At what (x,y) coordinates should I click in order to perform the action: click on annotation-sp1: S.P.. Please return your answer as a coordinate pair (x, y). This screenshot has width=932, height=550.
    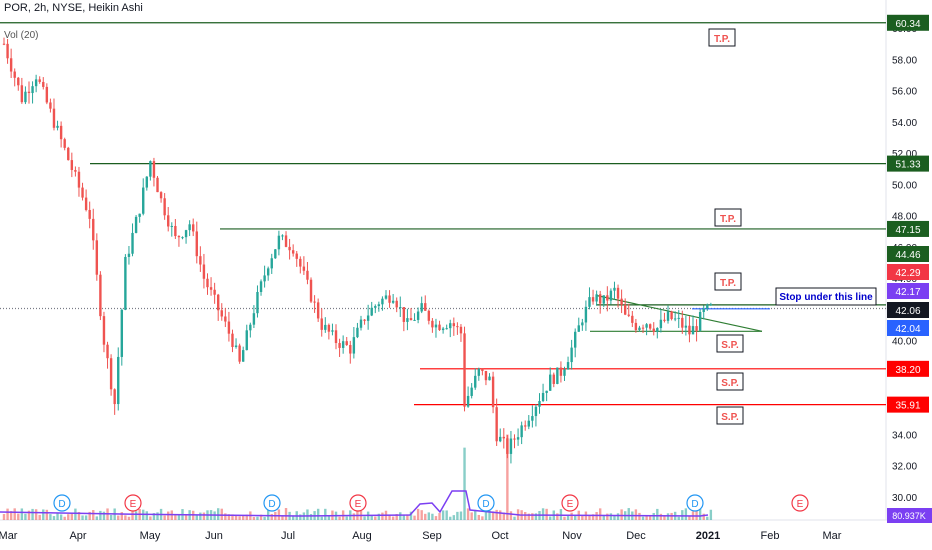
    Looking at the image, I should click on (730, 343).